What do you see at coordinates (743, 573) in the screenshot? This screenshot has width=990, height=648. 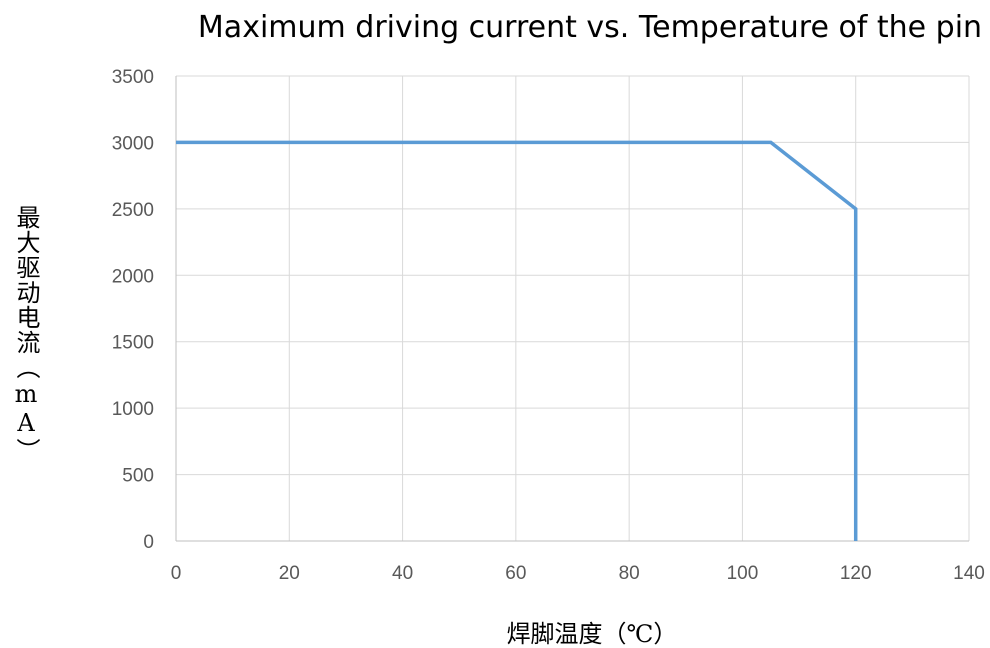 I see `x-tick-label: 100` at bounding box center [743, 573].